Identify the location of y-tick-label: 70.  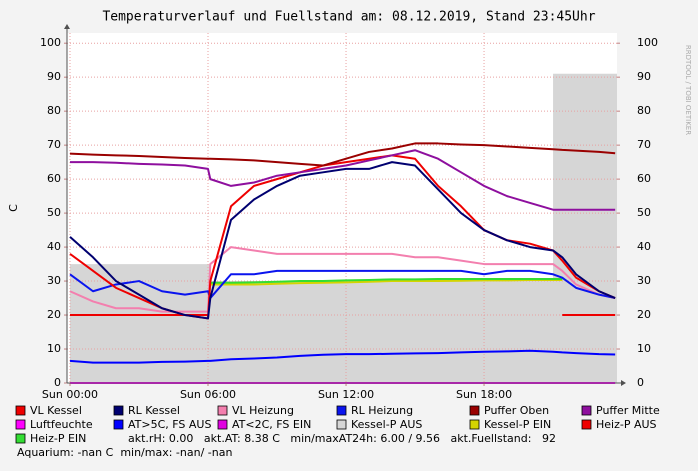
(54, 144).